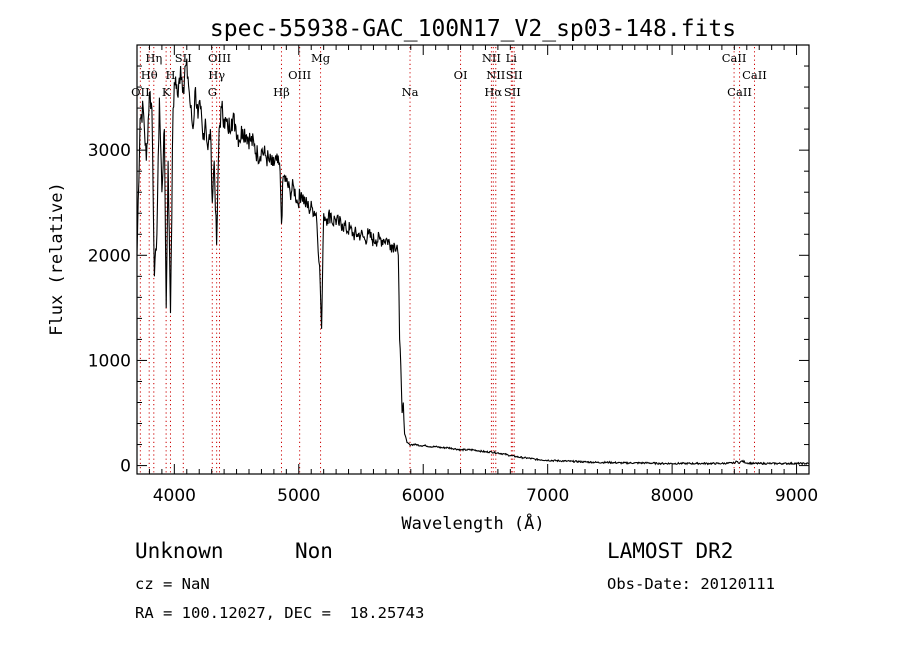 The width and height of the screenshot is (900, 650). Describe the element at coordinates (691, 584) in the screenshot. I see `observation-date: Obs-Date: 20120111` at that location.